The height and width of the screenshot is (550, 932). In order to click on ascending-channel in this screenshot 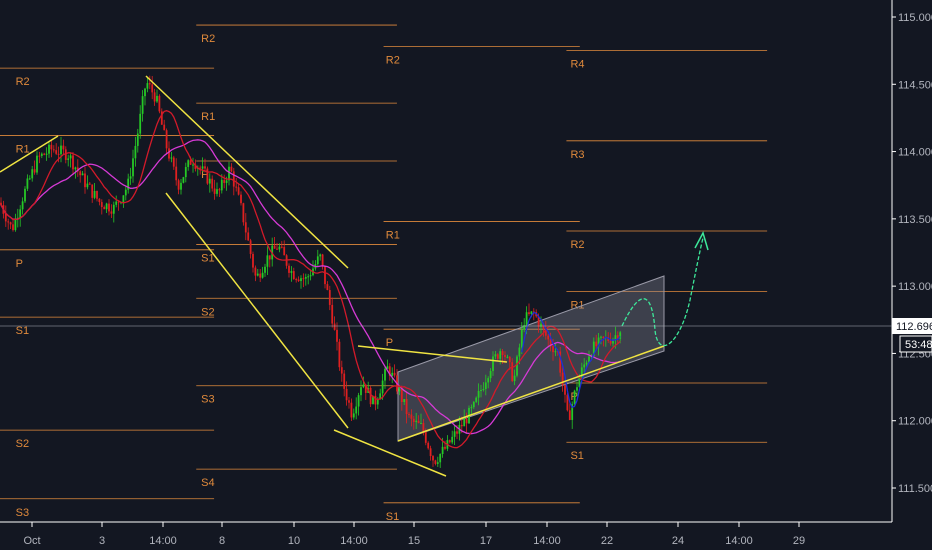, I will do `click(531, 358)`.